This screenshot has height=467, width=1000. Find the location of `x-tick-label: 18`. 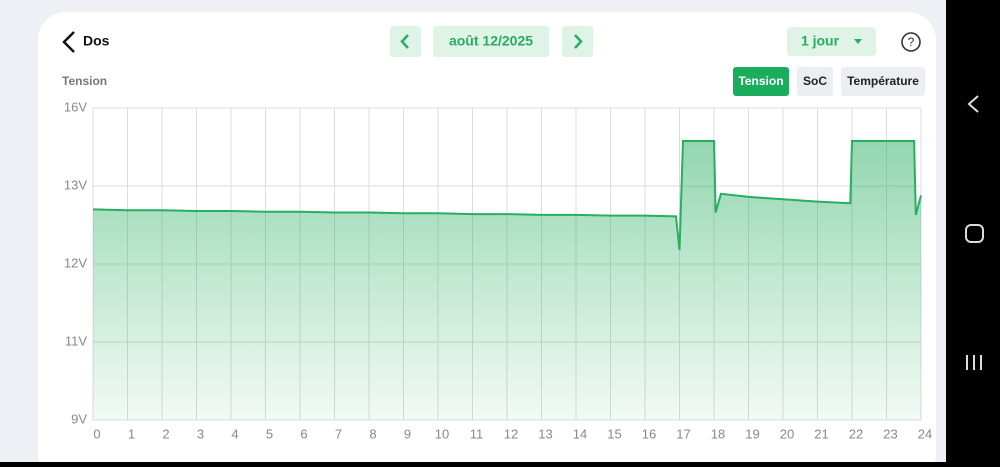

x-tick-label: 18 is located at coordinates (718, 433).